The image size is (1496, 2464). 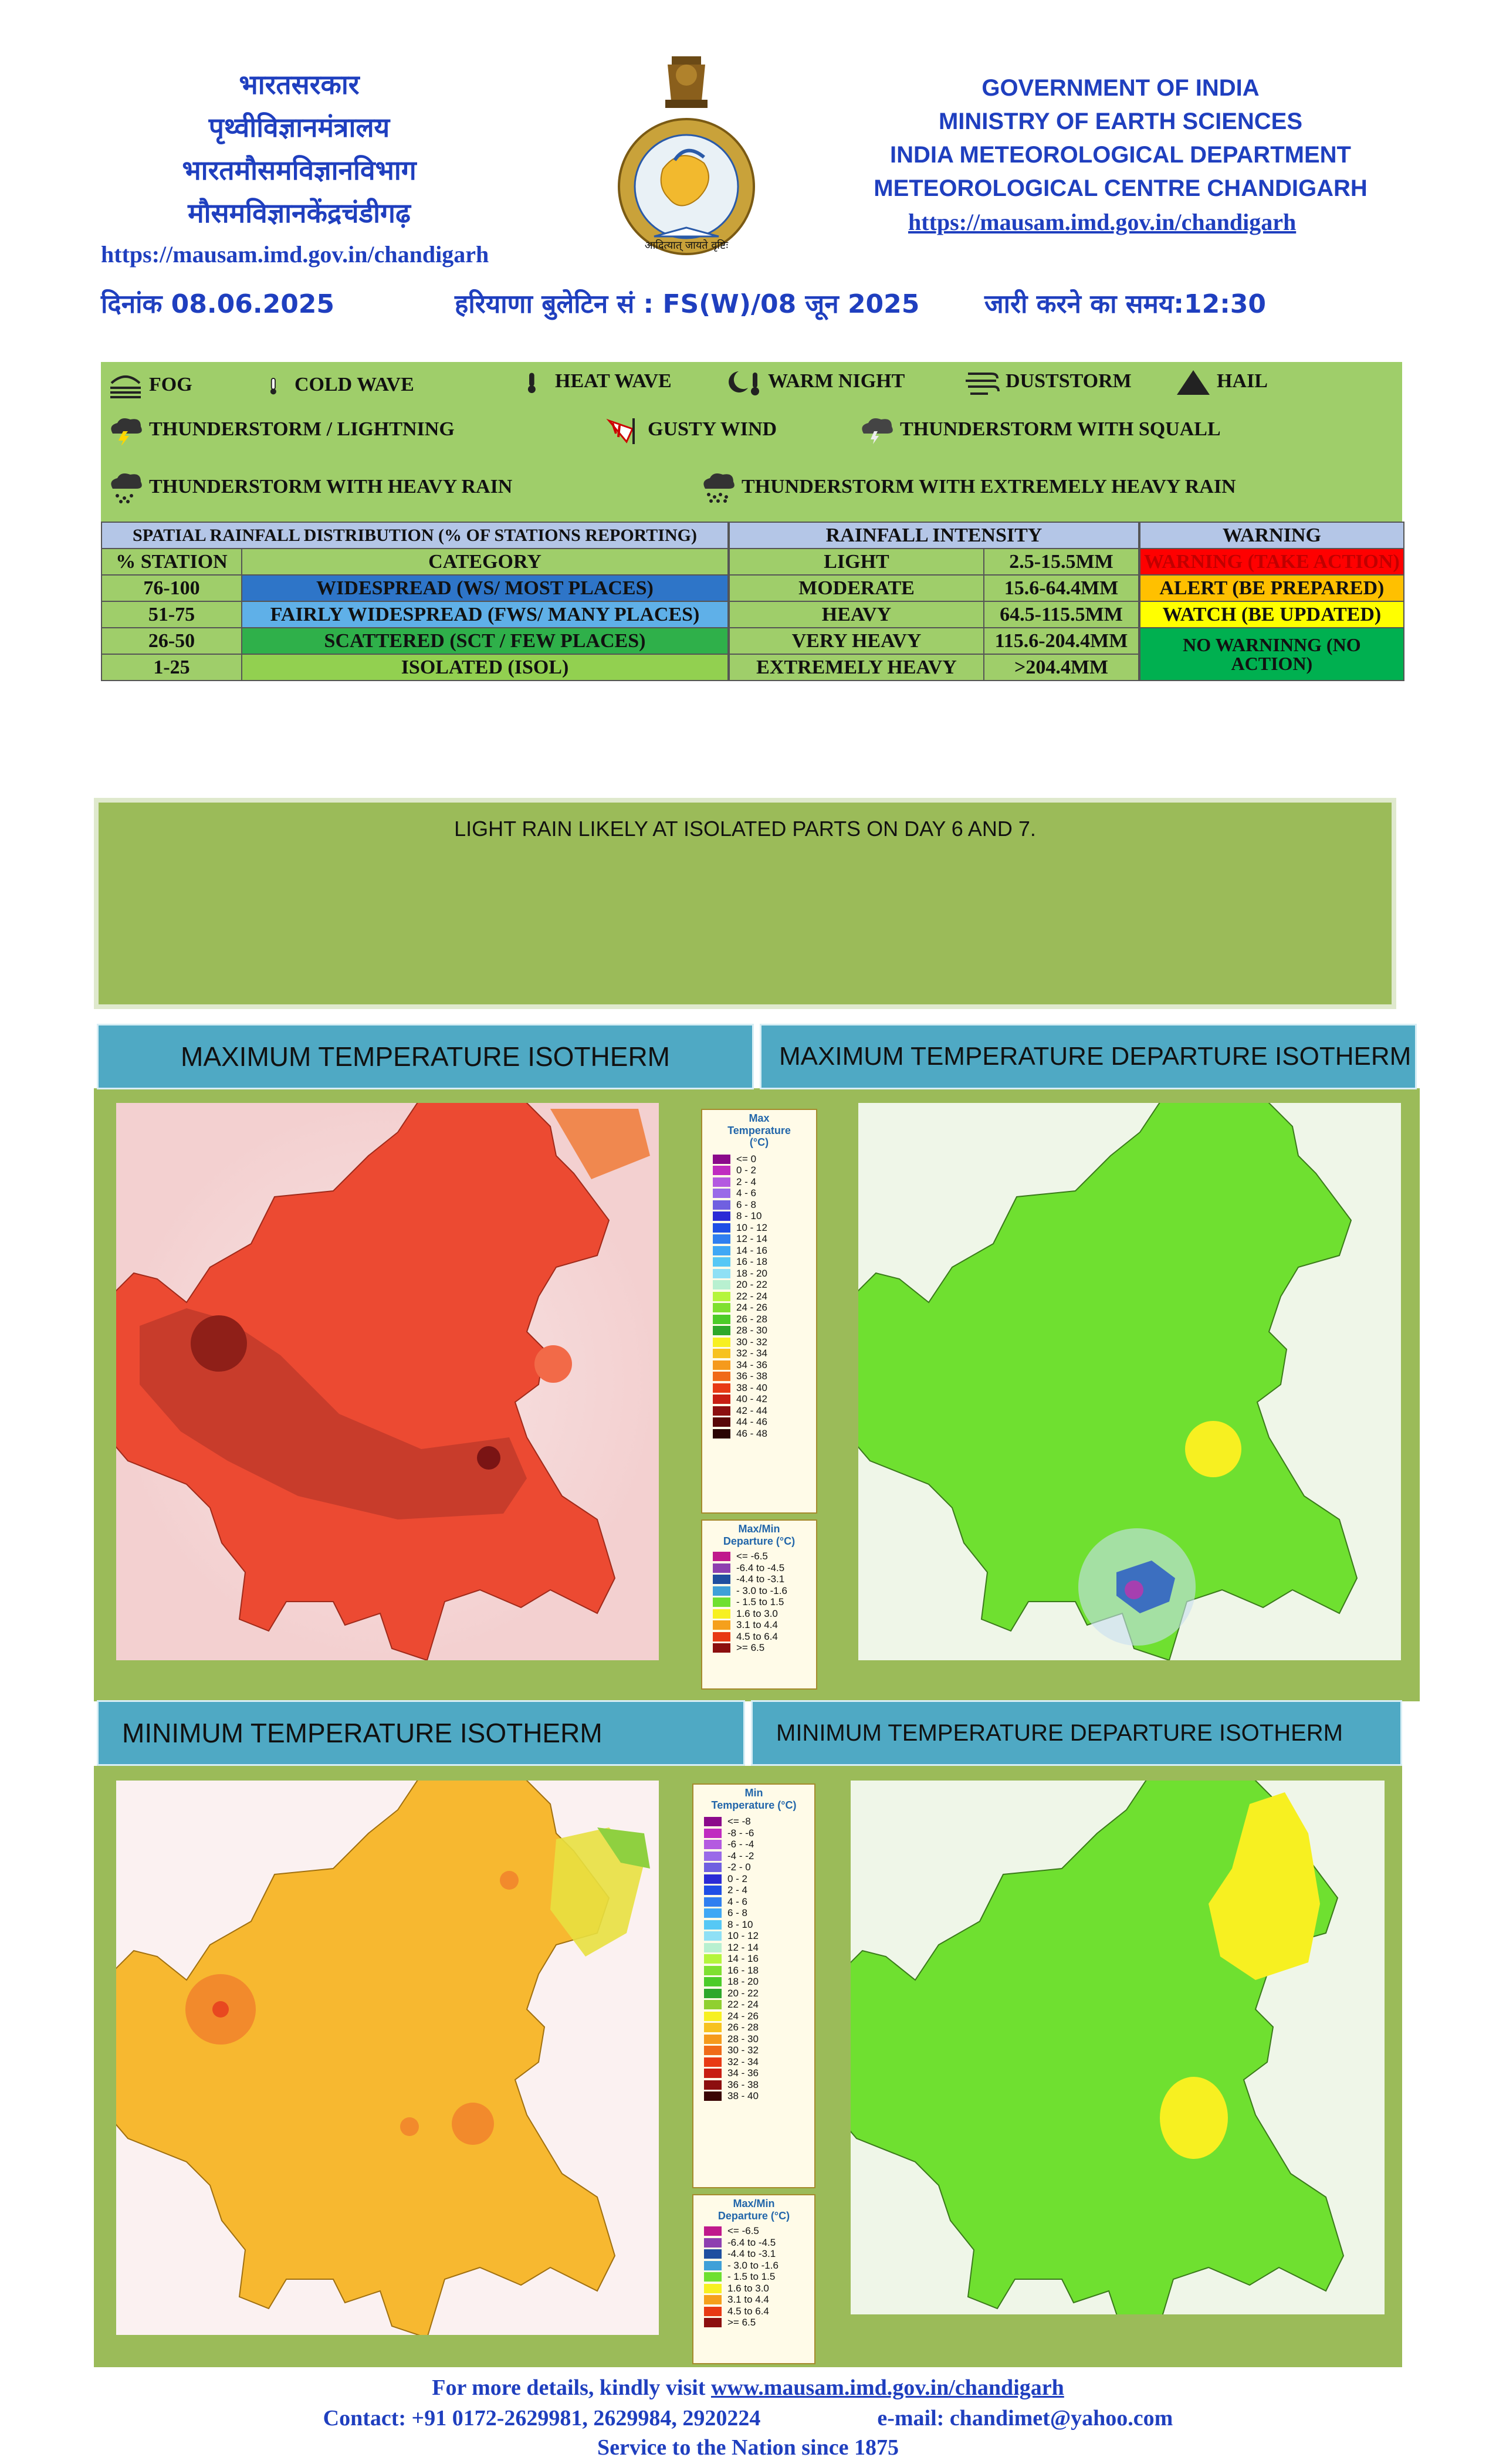 I want to click on scale-row: 16 - 18, so click(x=753, y=1971).